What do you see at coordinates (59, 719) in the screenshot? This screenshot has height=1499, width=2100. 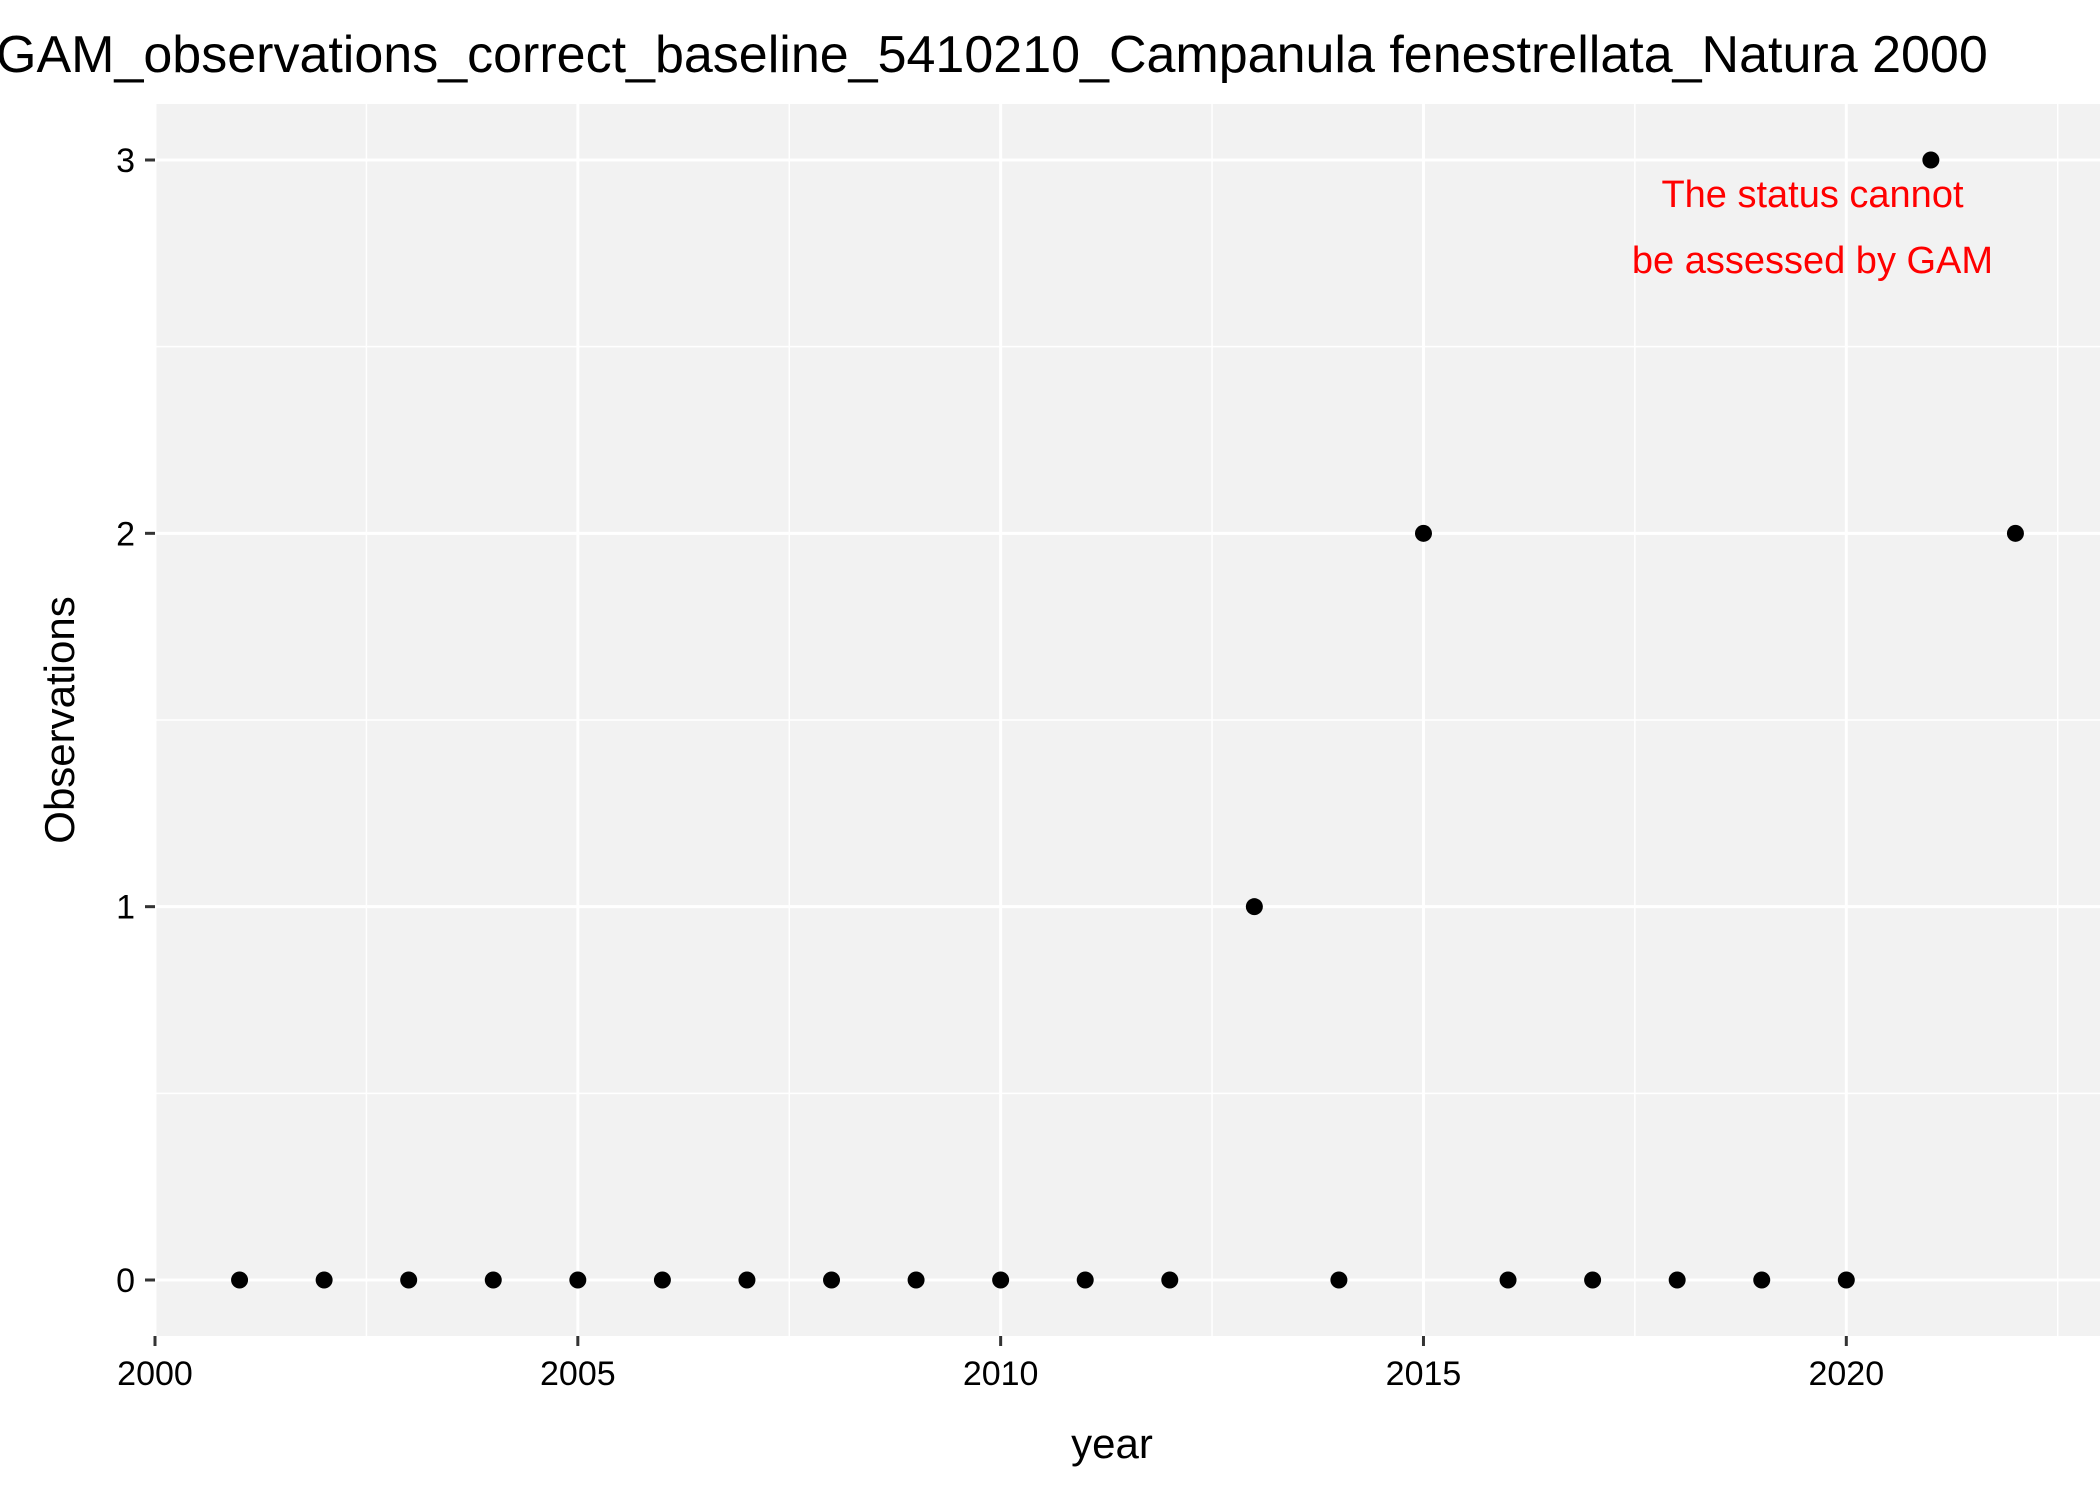 I see `y-axis-title: Observations` at bounding box center [59, 719].